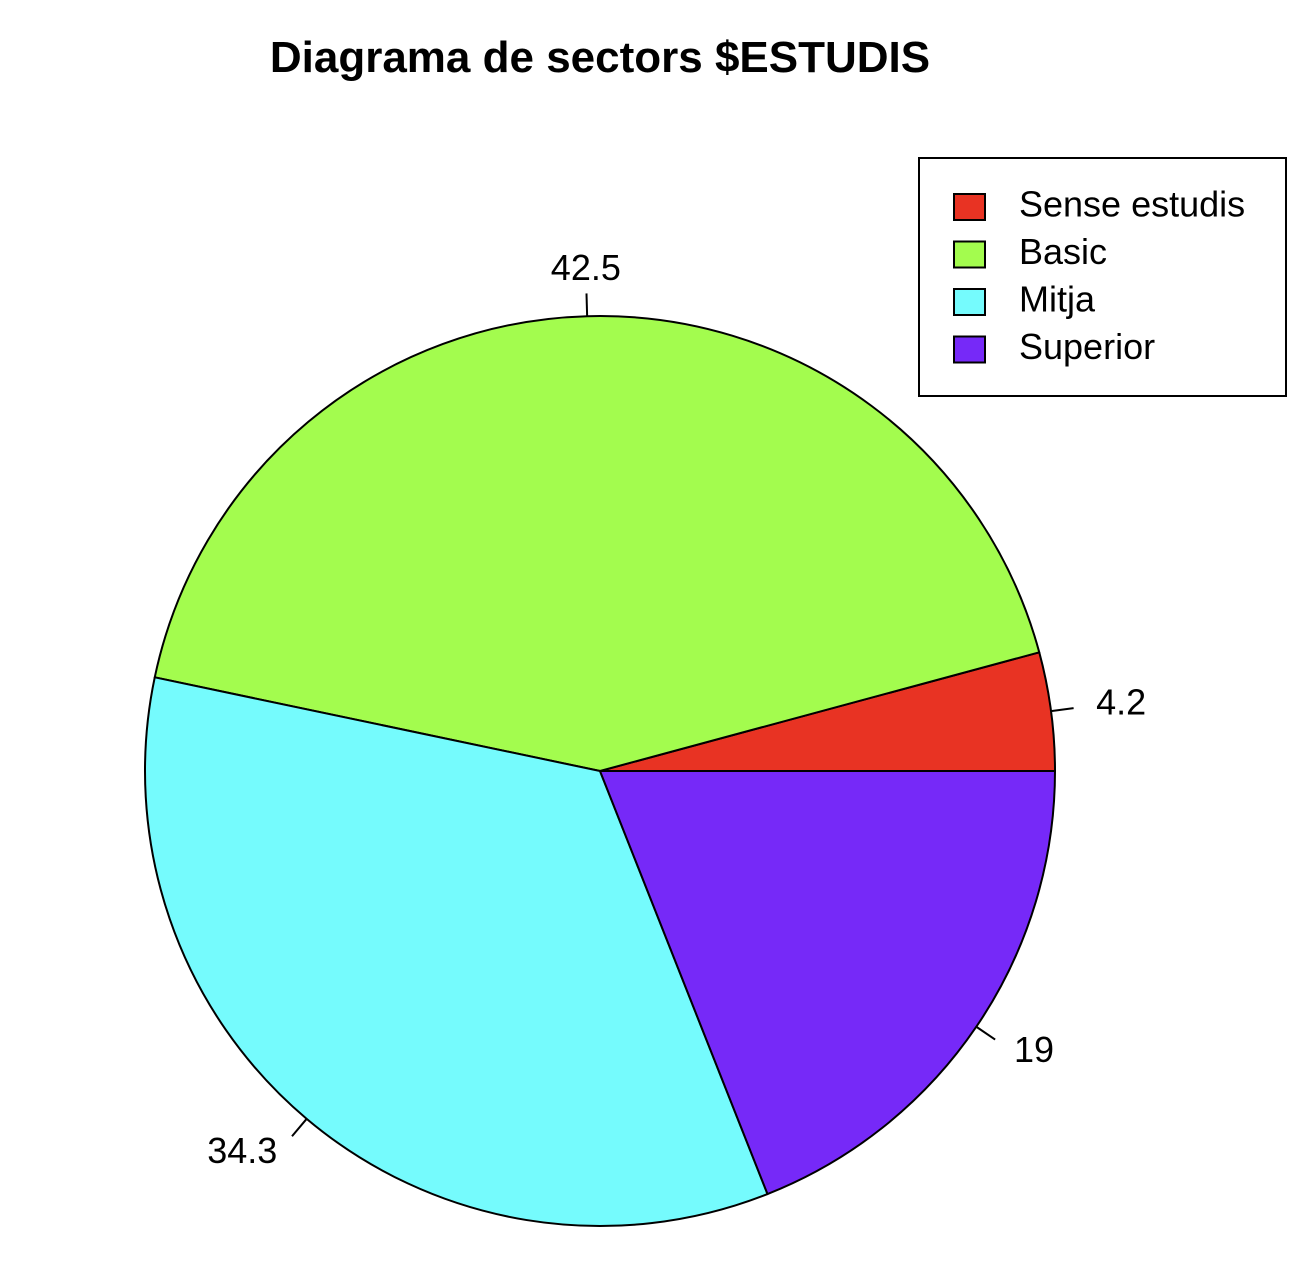 This screenshot has width=1306, height=1264. I want to click on legend-label-superior: Superior, so click(1087, 346).